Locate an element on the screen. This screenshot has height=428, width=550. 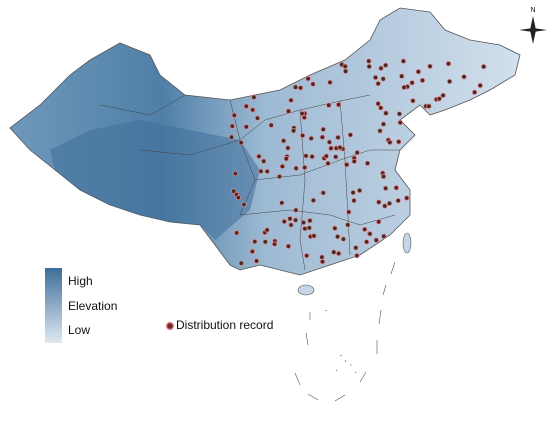
legend-title: Elevation is located at coordinates (92, 306).